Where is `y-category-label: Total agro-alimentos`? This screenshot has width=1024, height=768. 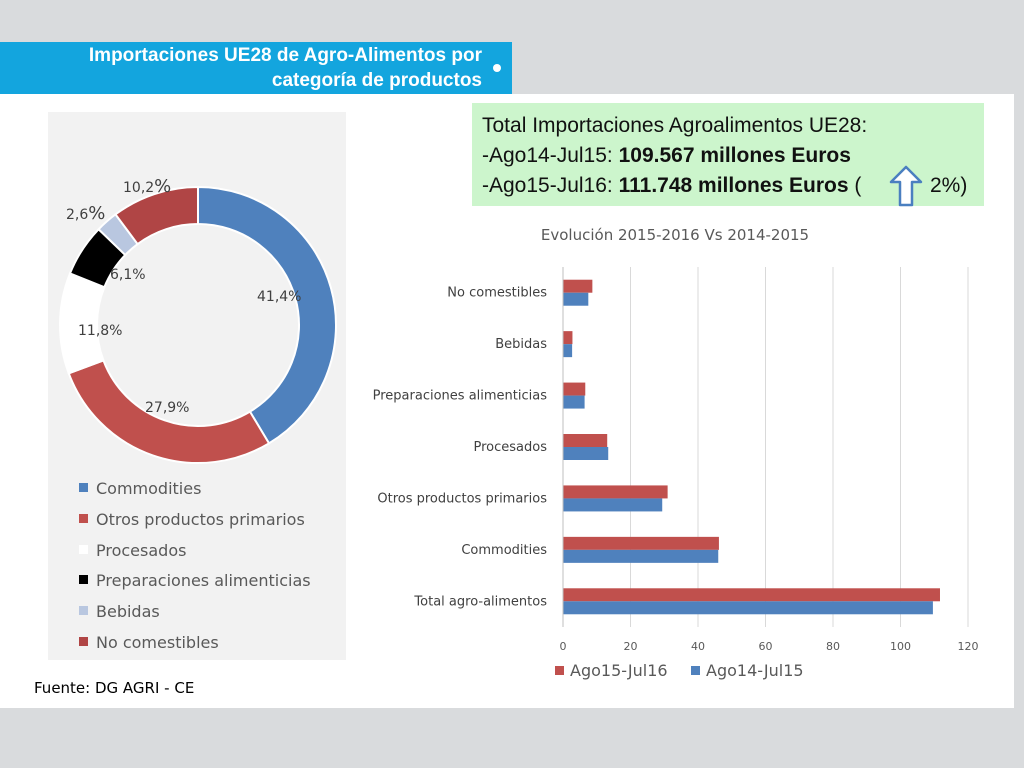
y-category-label: Total agro-alimentos is located at coordinates (480, 601).